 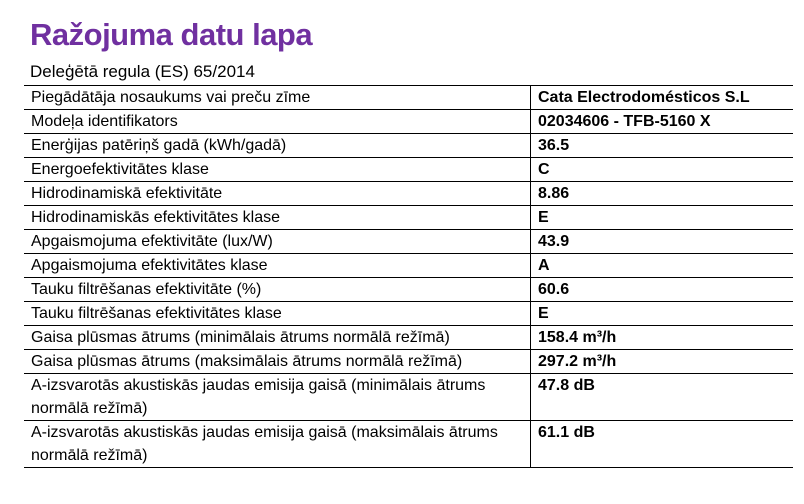 I want to click on spec-value: C, so click(x=661, y=170).